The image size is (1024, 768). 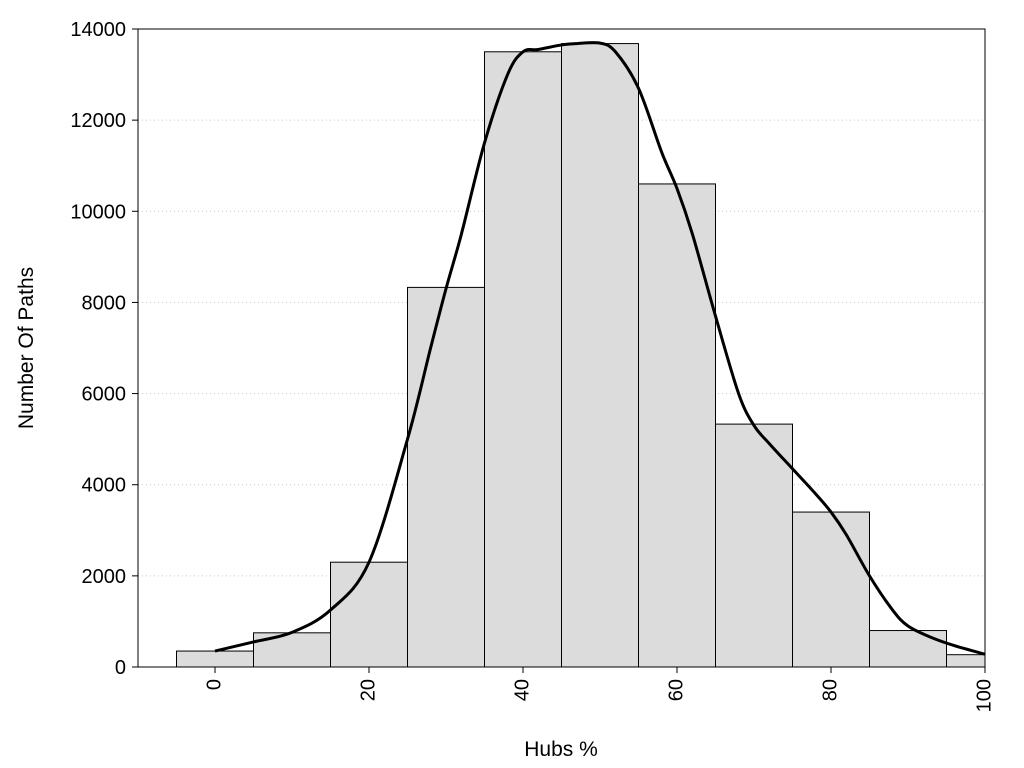 I want to click on y-axis-ticks: 0 2000 4000 6000 8000 10000 12000 14000, so click(x=104, y=349).